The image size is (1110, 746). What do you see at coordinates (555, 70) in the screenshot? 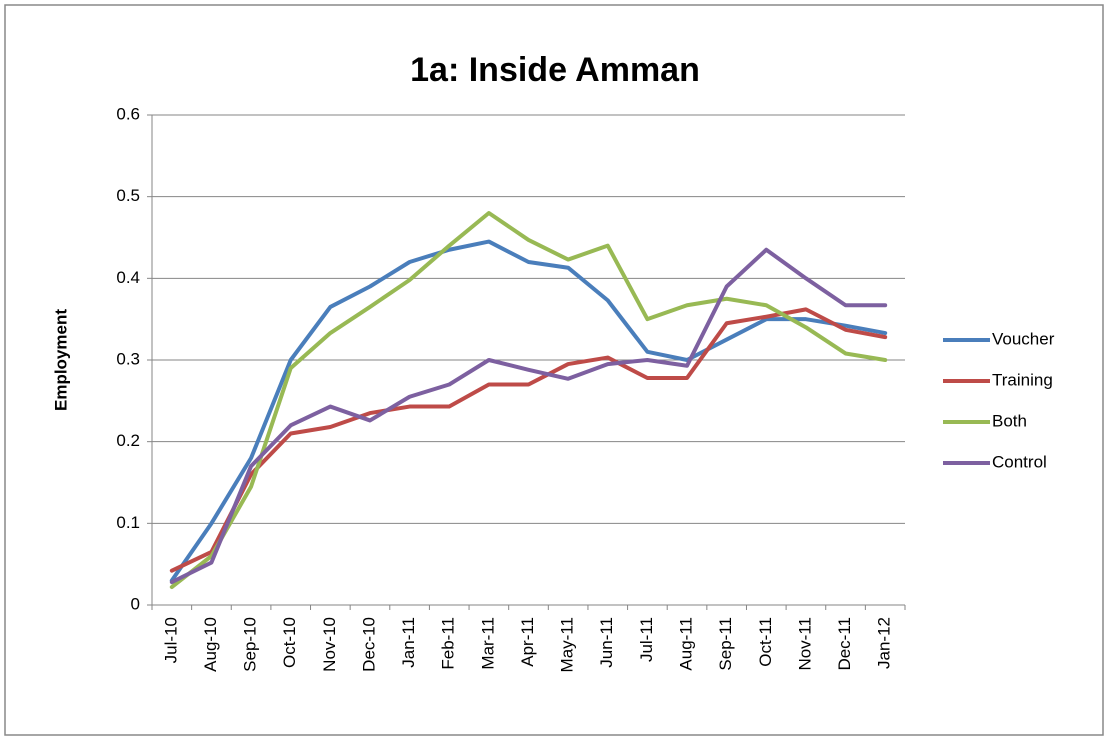
I see `chart-title: 1a: Inside Amman` at bounding box center [555, 70].